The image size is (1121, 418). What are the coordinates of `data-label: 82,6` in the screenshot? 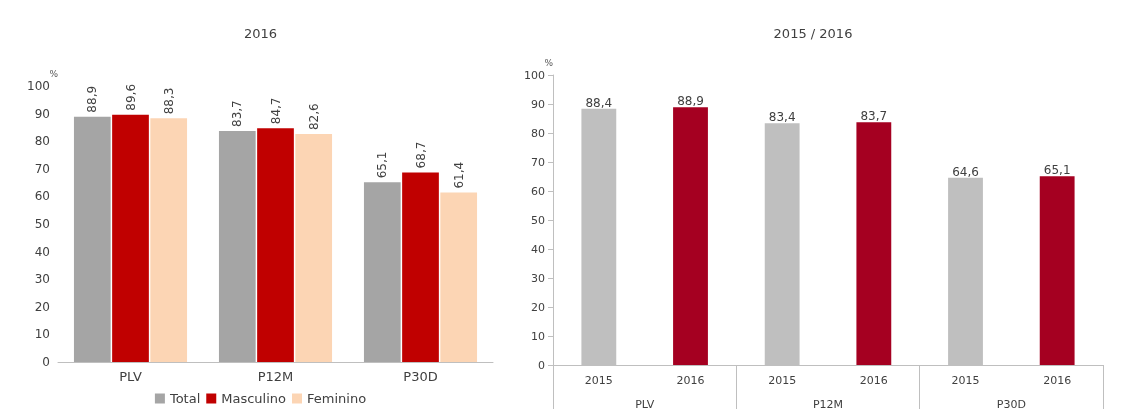 It's located at (313, 117).